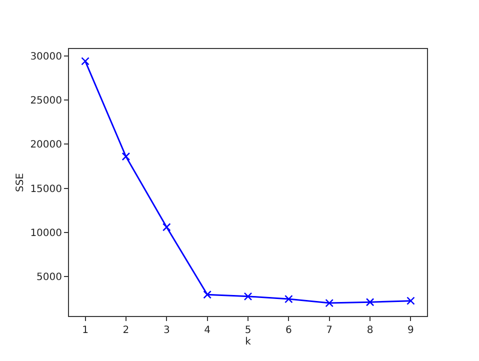  Describe the element at coordinates (370, 330) in the screenshot. I see `x-tick-label: 8` at that location.